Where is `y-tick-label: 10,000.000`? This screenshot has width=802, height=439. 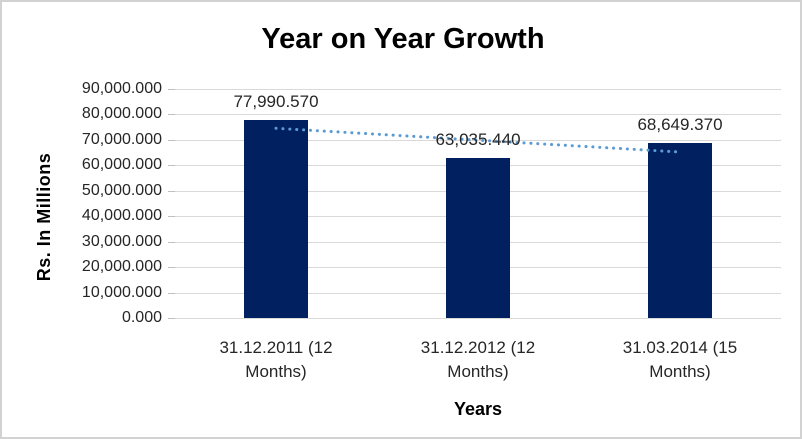
y-tick-label: 10,000.000 is located at coordinates (121, 292).